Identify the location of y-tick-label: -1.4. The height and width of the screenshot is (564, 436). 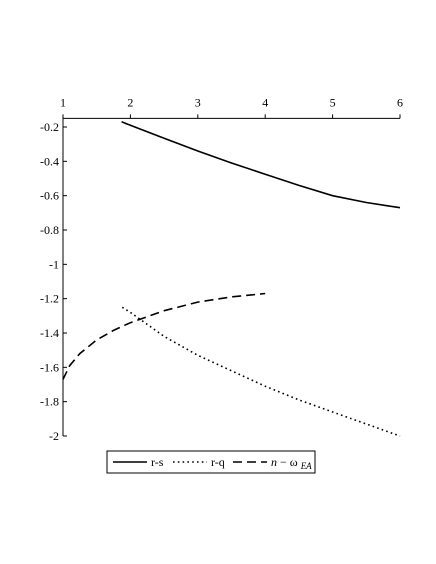
(49, 333).